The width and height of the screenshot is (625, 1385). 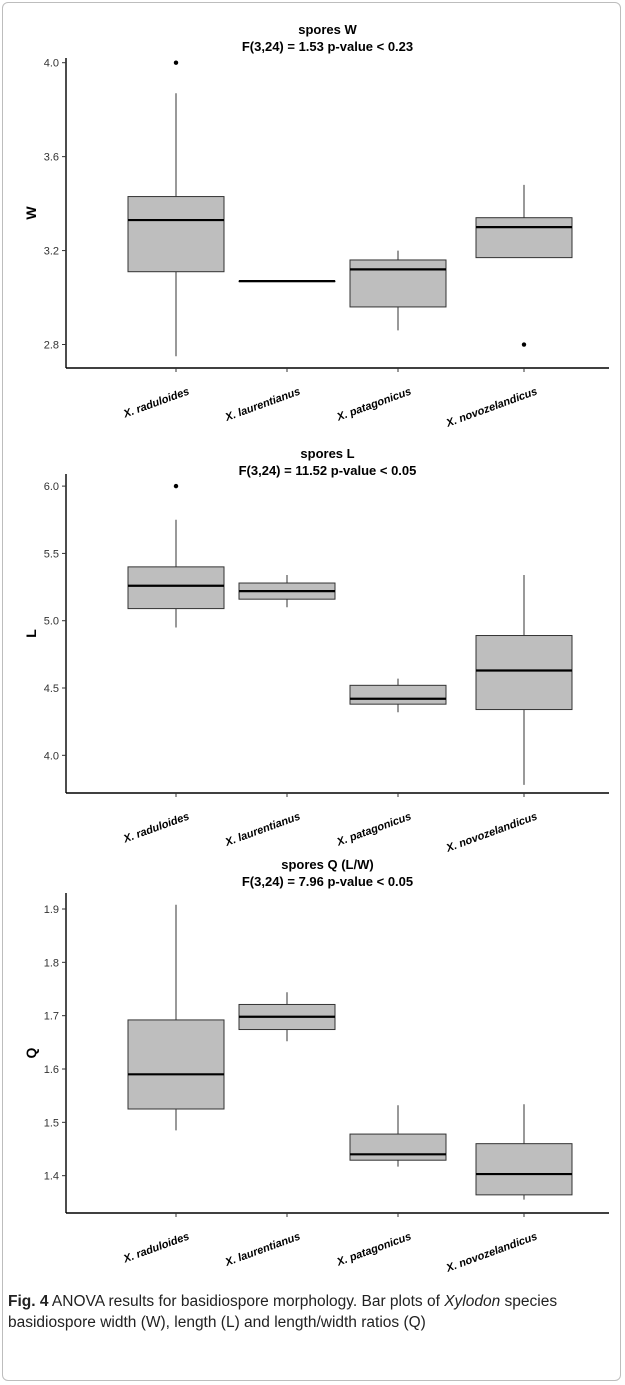 I want to click on y-tick-label: 1.8, so click(x=51, y=963).